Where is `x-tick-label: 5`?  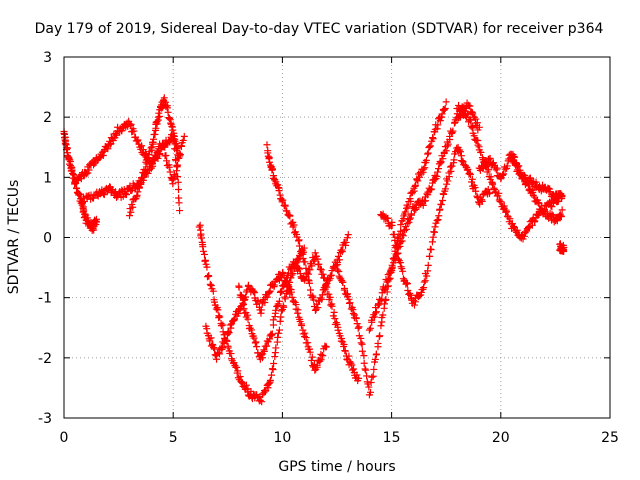 x-tick-label: 5 is located at coordinates (173, 438).